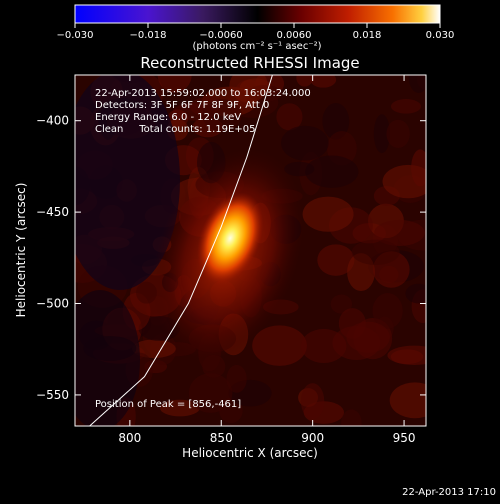  I want to click on x-tick-label: 950, so click(404, 438).